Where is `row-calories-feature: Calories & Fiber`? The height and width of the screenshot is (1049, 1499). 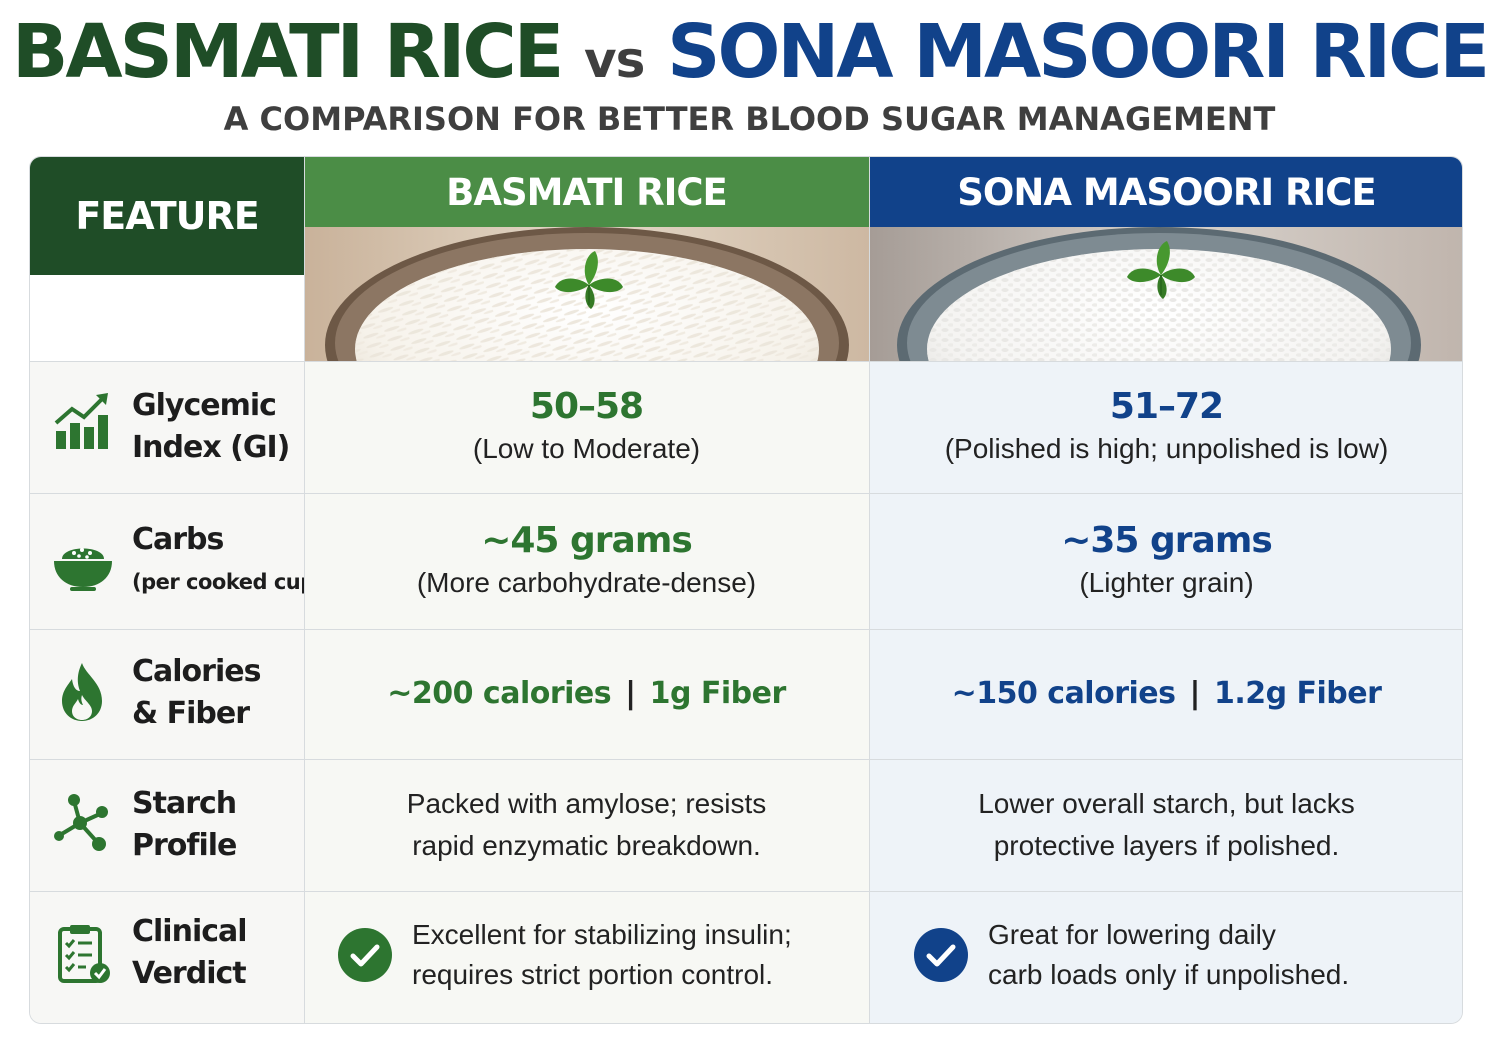 row-calories-feature: Calories & Fiber is located at coordinates (167, 694).